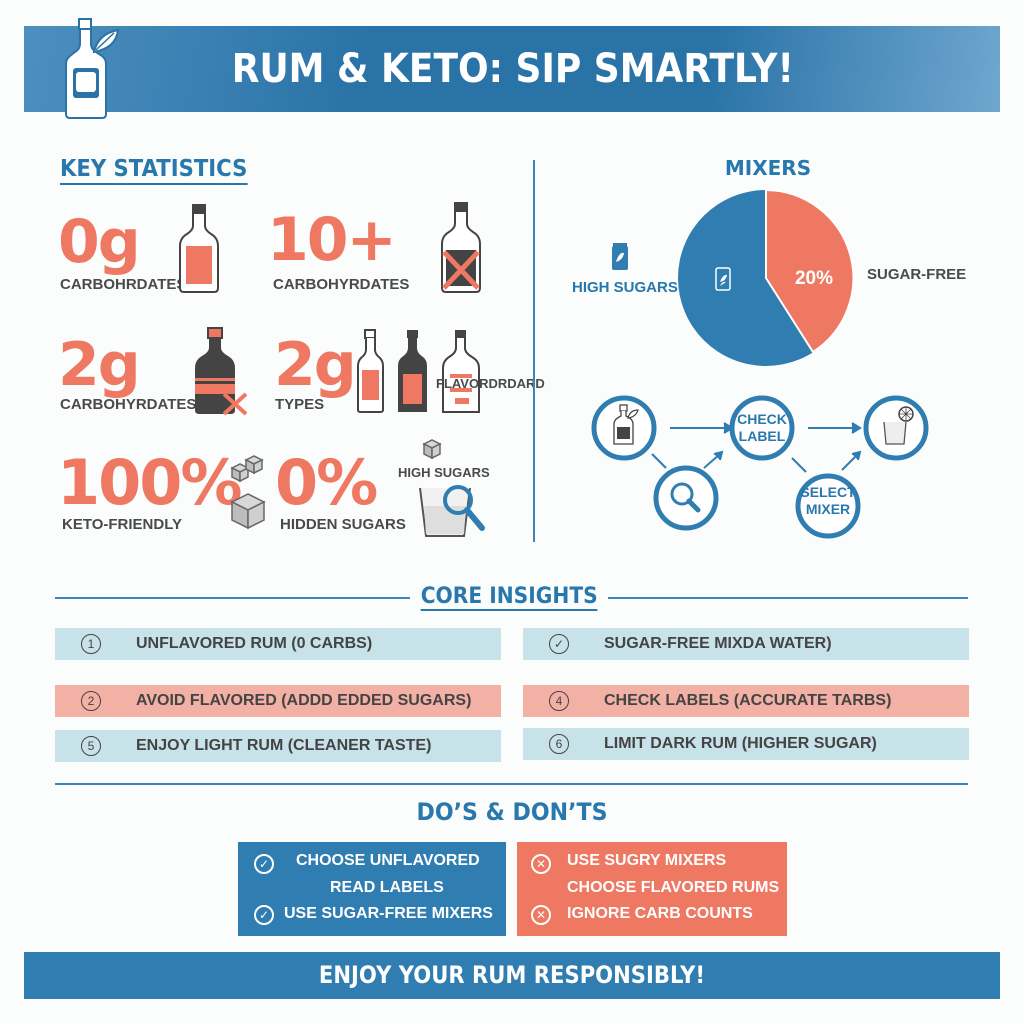 This screenshot has height=1024, width=1024. What do you see at coordinates (332, 240) in the screenshot?
I see `stat-value: 10+` at bounding box center [332, 240].